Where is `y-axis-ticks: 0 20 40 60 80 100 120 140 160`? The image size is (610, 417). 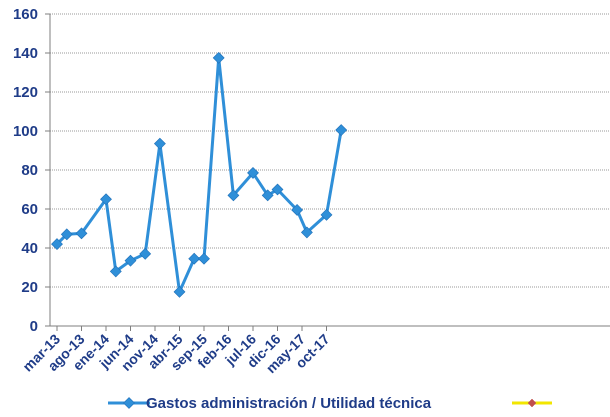
y-axis-ticks: 0 20 40 60 80 100 120 140 160 is located at coordinates (31, 170).